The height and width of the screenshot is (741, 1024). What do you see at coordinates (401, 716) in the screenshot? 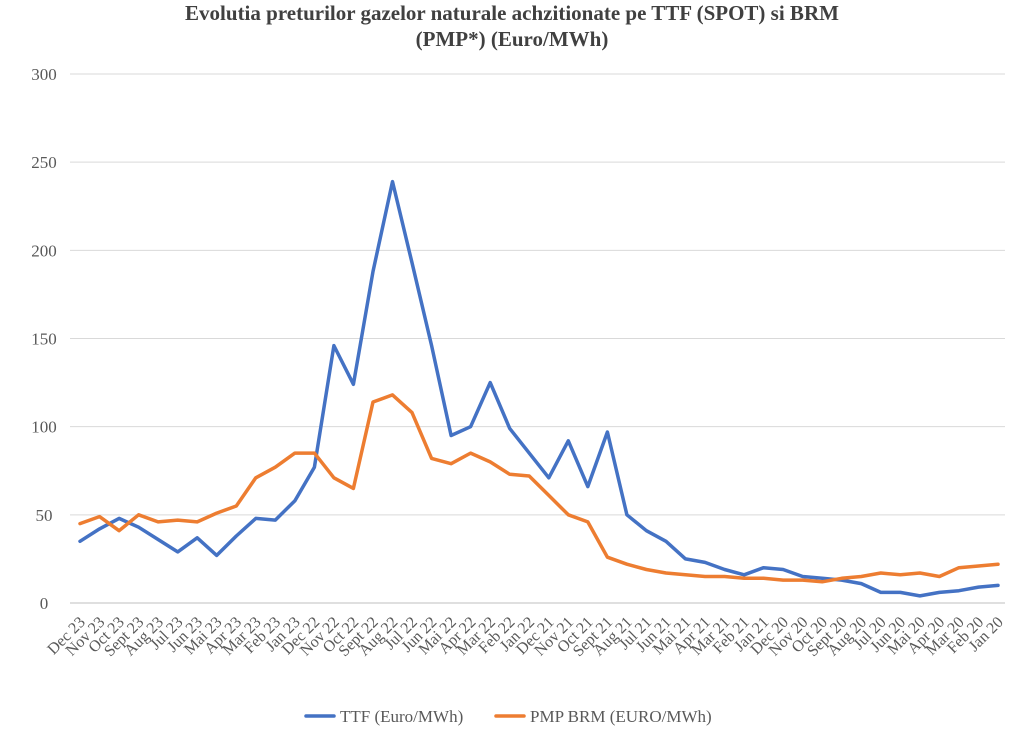
I see `legend-label: TTF (Euro/MWh)` at bounding box center [401, 716].